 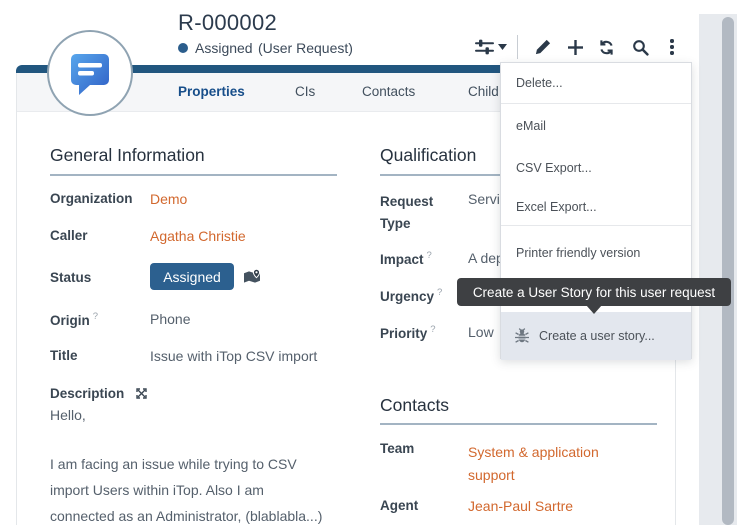 What do you see at coordinates (173, 464) in the screenshot?
I see `description-line: I am facing an issue while trying to CSV` at bounding box center [173, 464].